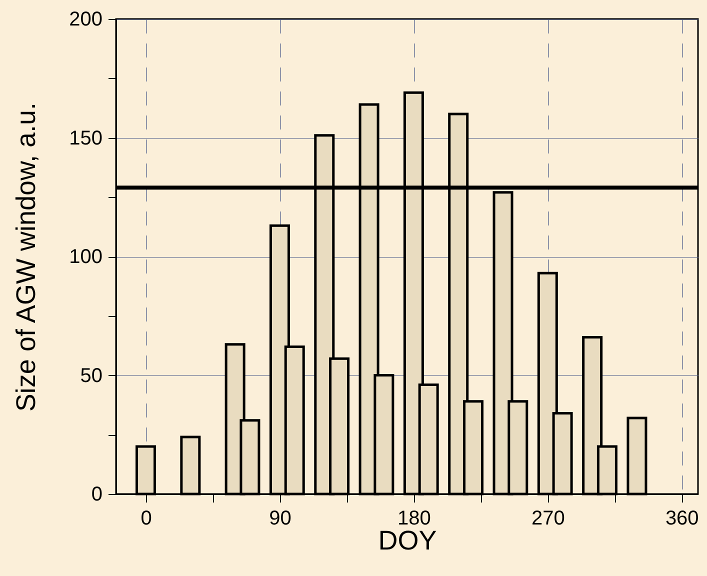 The width and height of the screenshot is (707, 576). I want to click on x-tick-label: 360, so click(682, 519).